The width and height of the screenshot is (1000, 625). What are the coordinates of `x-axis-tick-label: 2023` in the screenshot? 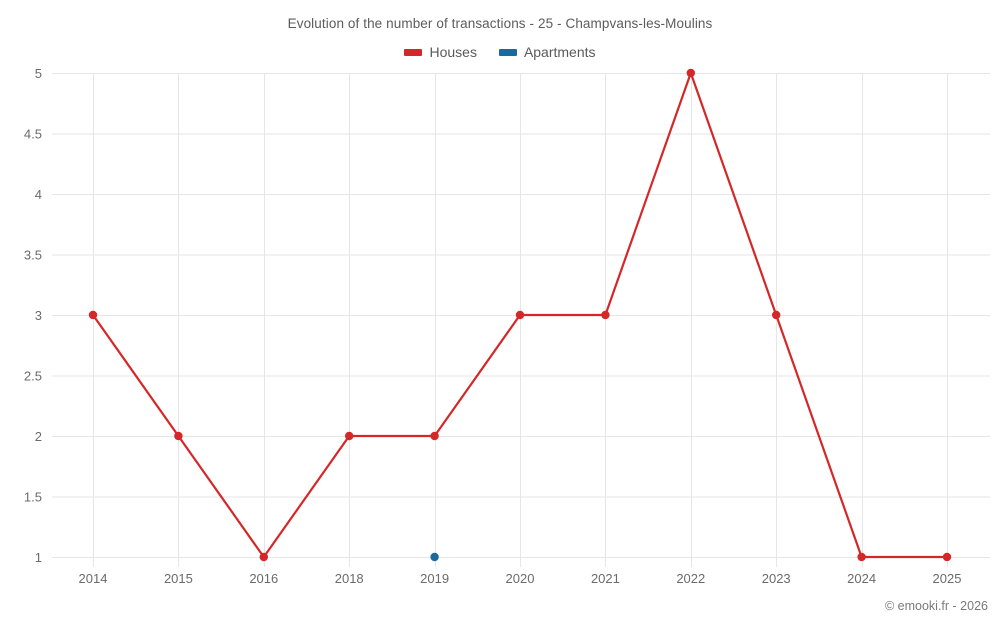 It's located at (776, 578).